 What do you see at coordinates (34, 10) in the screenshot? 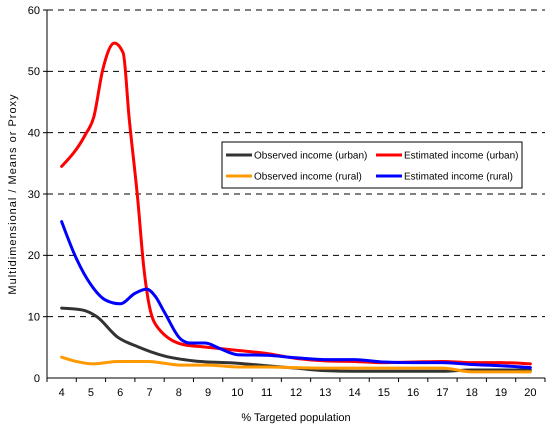
I see `y-tick-label: 60` at bounding box center [34, 10].